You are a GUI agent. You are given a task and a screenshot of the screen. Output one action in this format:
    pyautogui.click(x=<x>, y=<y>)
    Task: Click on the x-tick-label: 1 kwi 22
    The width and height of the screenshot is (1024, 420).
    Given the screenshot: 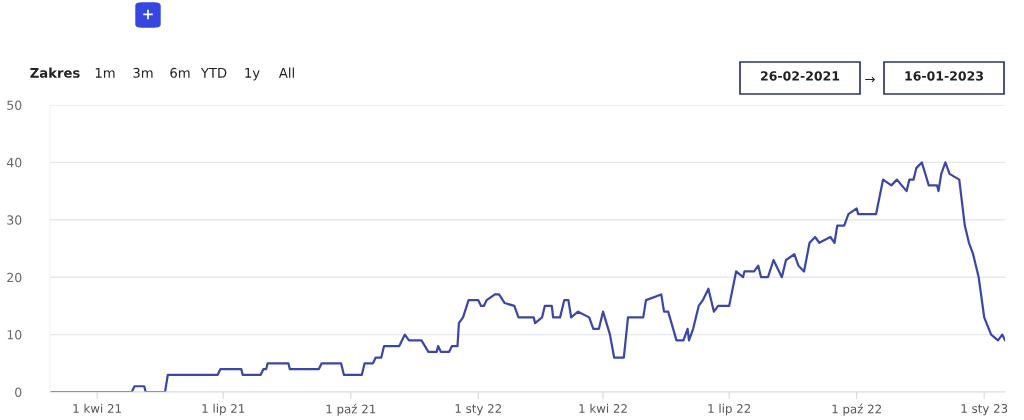 What is the action you would take?
    pyautogui.click(x=603, y=408)
    